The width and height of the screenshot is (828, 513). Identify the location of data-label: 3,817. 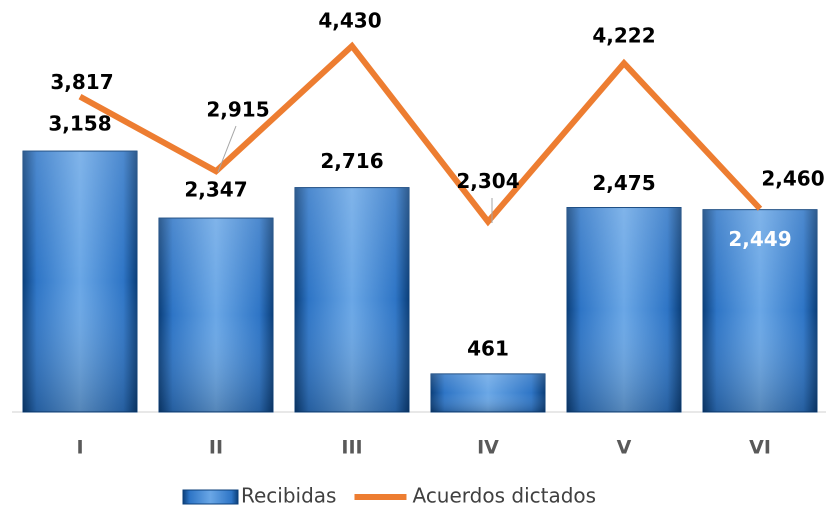
(81, 82).